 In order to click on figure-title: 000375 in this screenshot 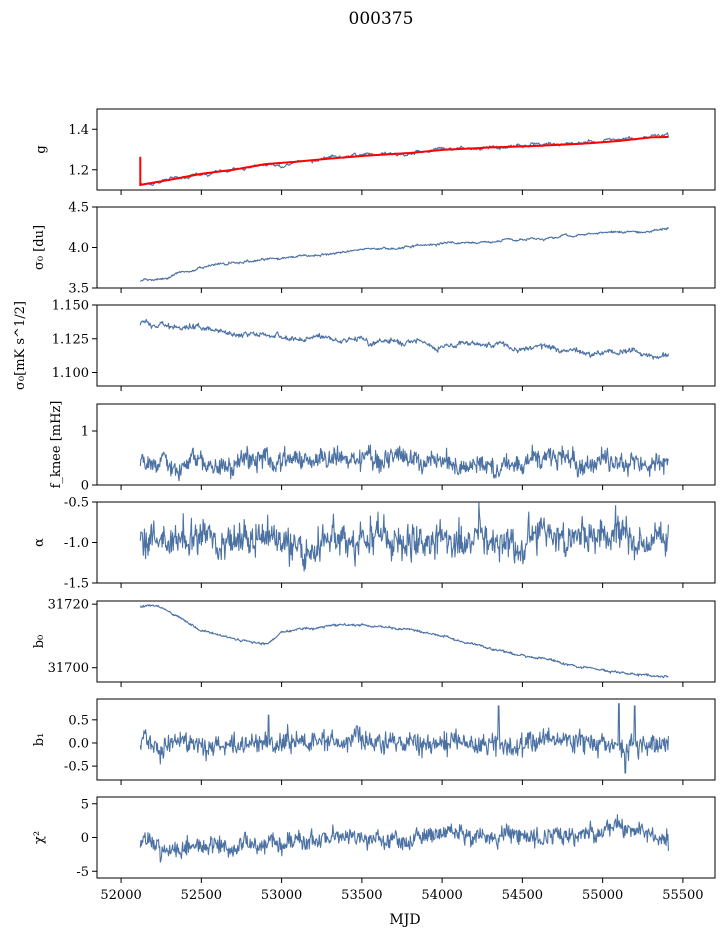, I will do `click(381, 19)`.